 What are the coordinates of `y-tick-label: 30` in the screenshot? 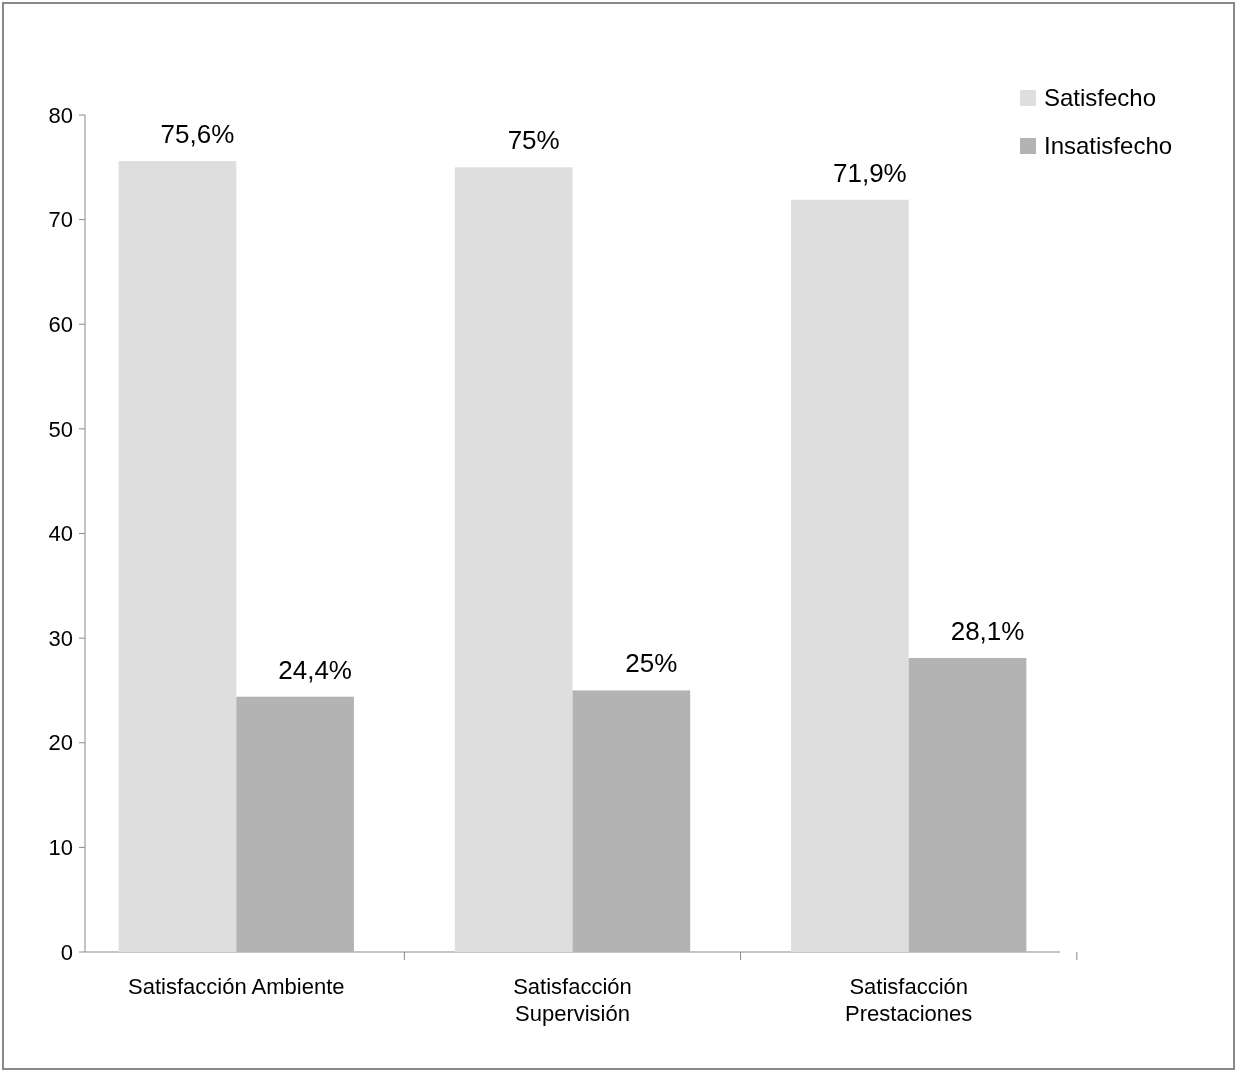 It's located at (60, 638).